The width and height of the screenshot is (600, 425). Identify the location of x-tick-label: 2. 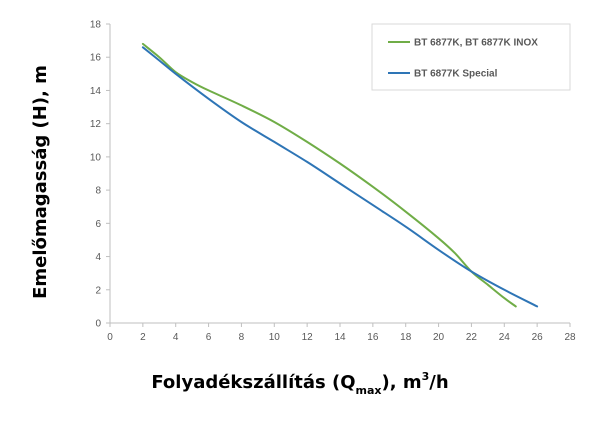
(143, 337).